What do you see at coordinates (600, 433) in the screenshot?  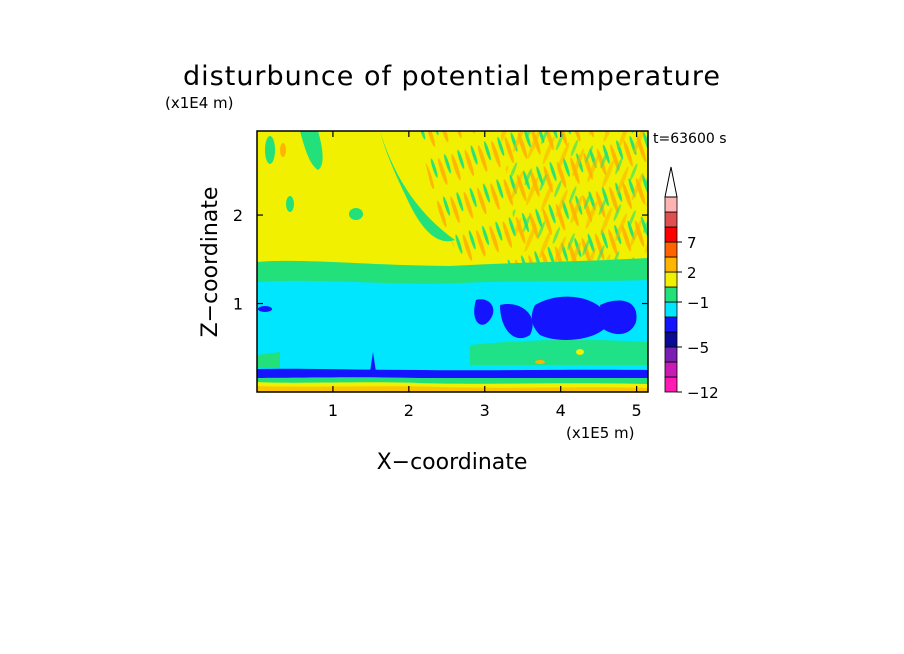 I see `x-unit-label: (x1E5 m)` at bounding box center [600, 433].